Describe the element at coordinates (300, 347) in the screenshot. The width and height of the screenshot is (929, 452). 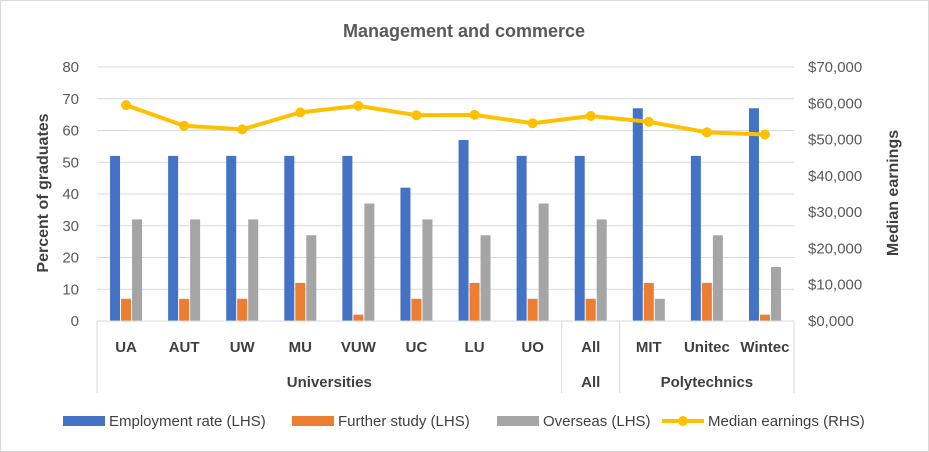
I see `x-tick-label: MU` at that location.